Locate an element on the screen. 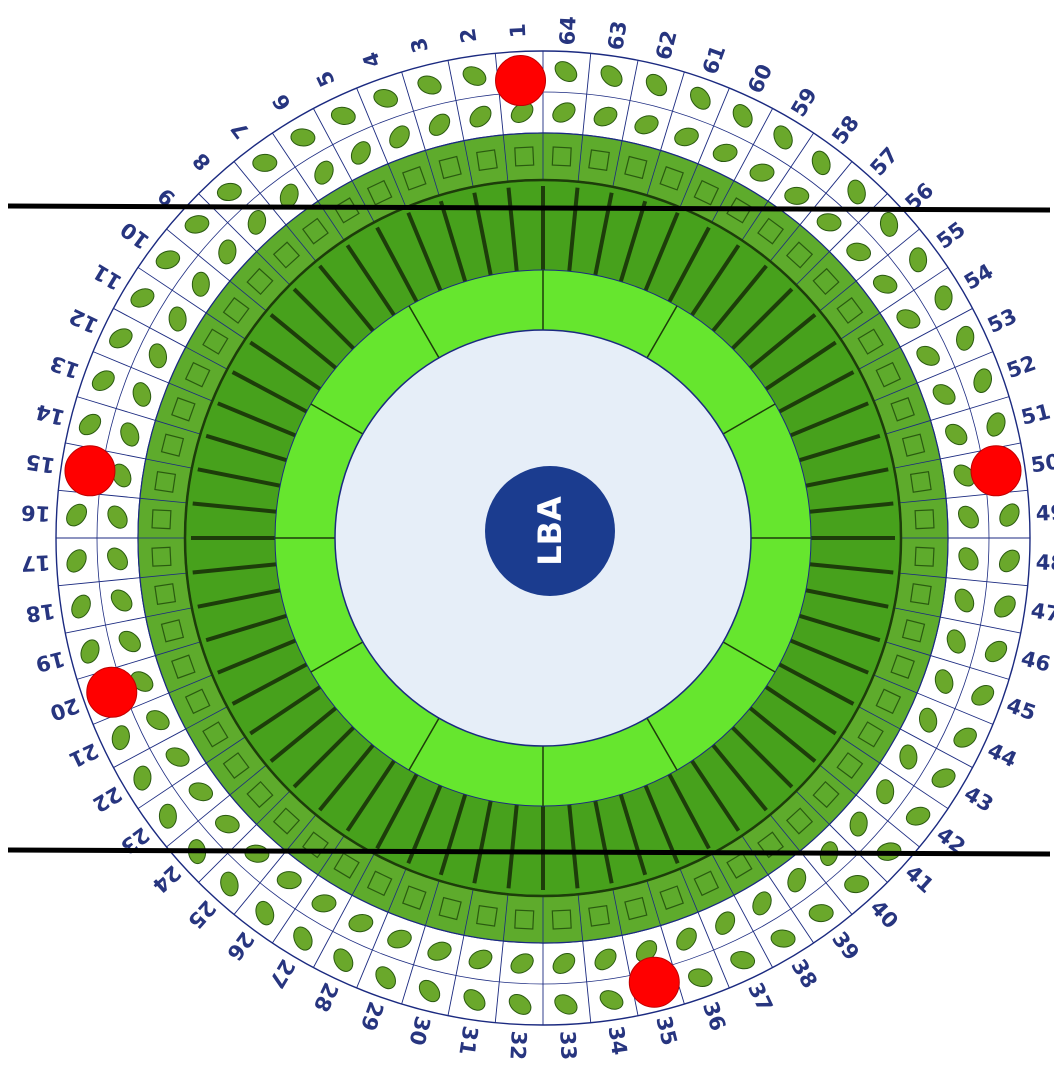  position-number: 6 is located at coordinates (282, 102).